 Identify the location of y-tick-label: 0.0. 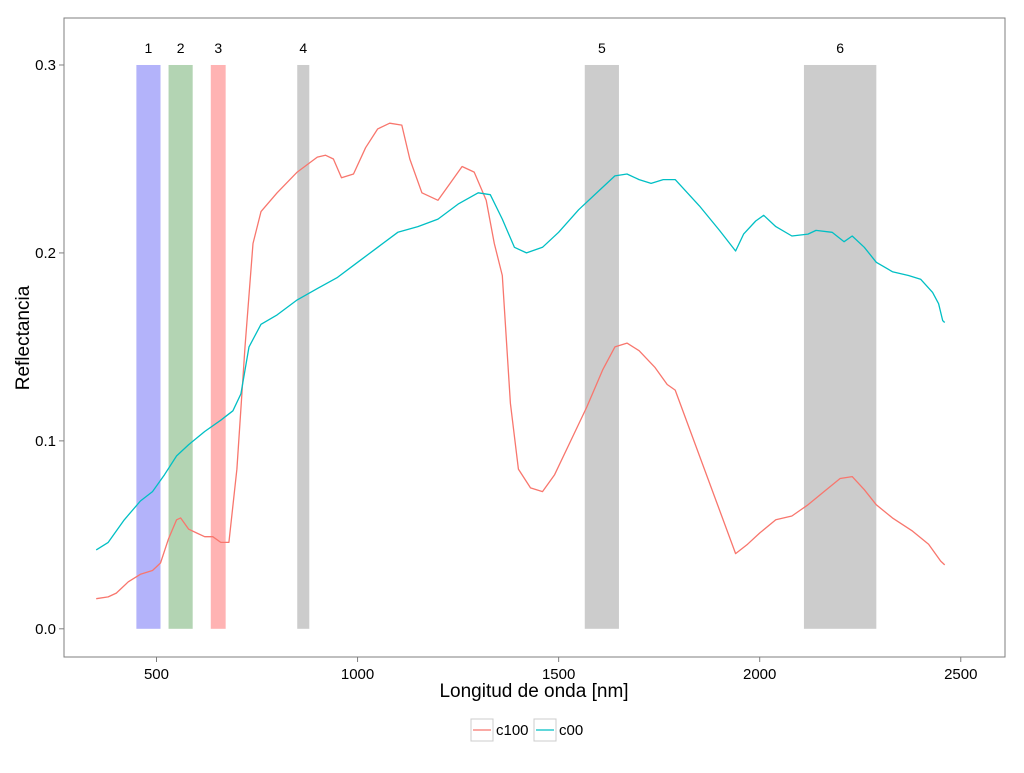
(45, 629).